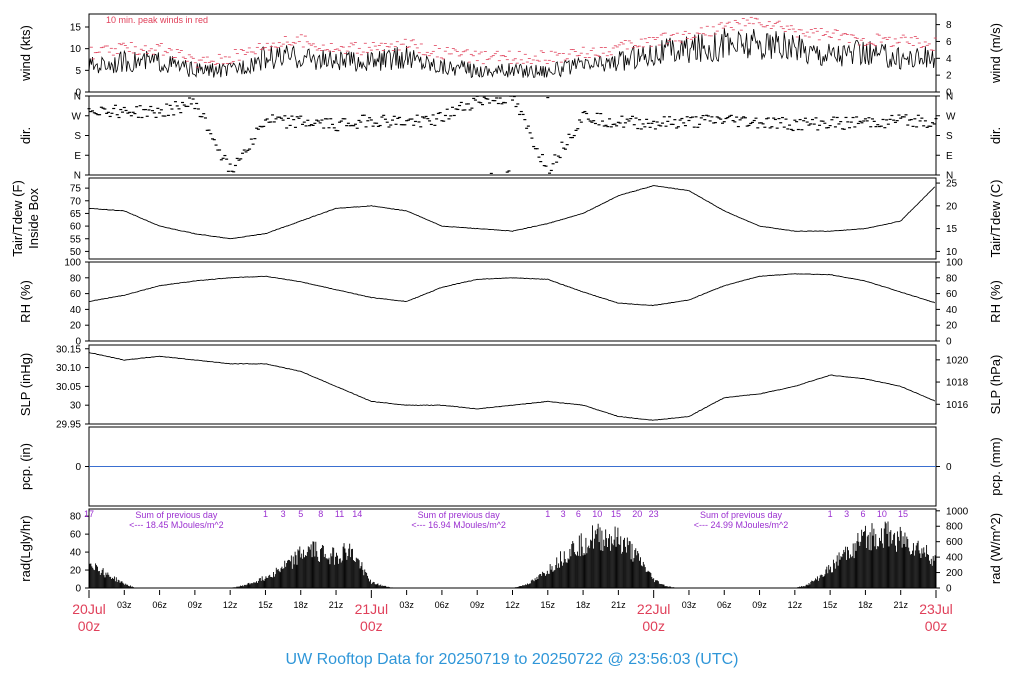 The height and width of the screenshot is (700, 1024). What do you see at coordinates (76, 201) in the screenshot?
I see `temperature-ytick-label-left: 70` at bounding box center [76, 201].